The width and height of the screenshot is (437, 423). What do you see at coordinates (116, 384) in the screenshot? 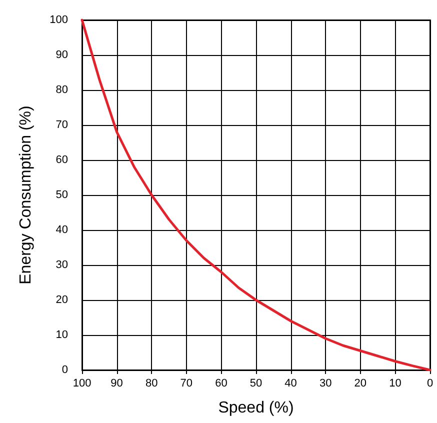
I see `x-tick-label: 90` at bounding box center [116, 384].